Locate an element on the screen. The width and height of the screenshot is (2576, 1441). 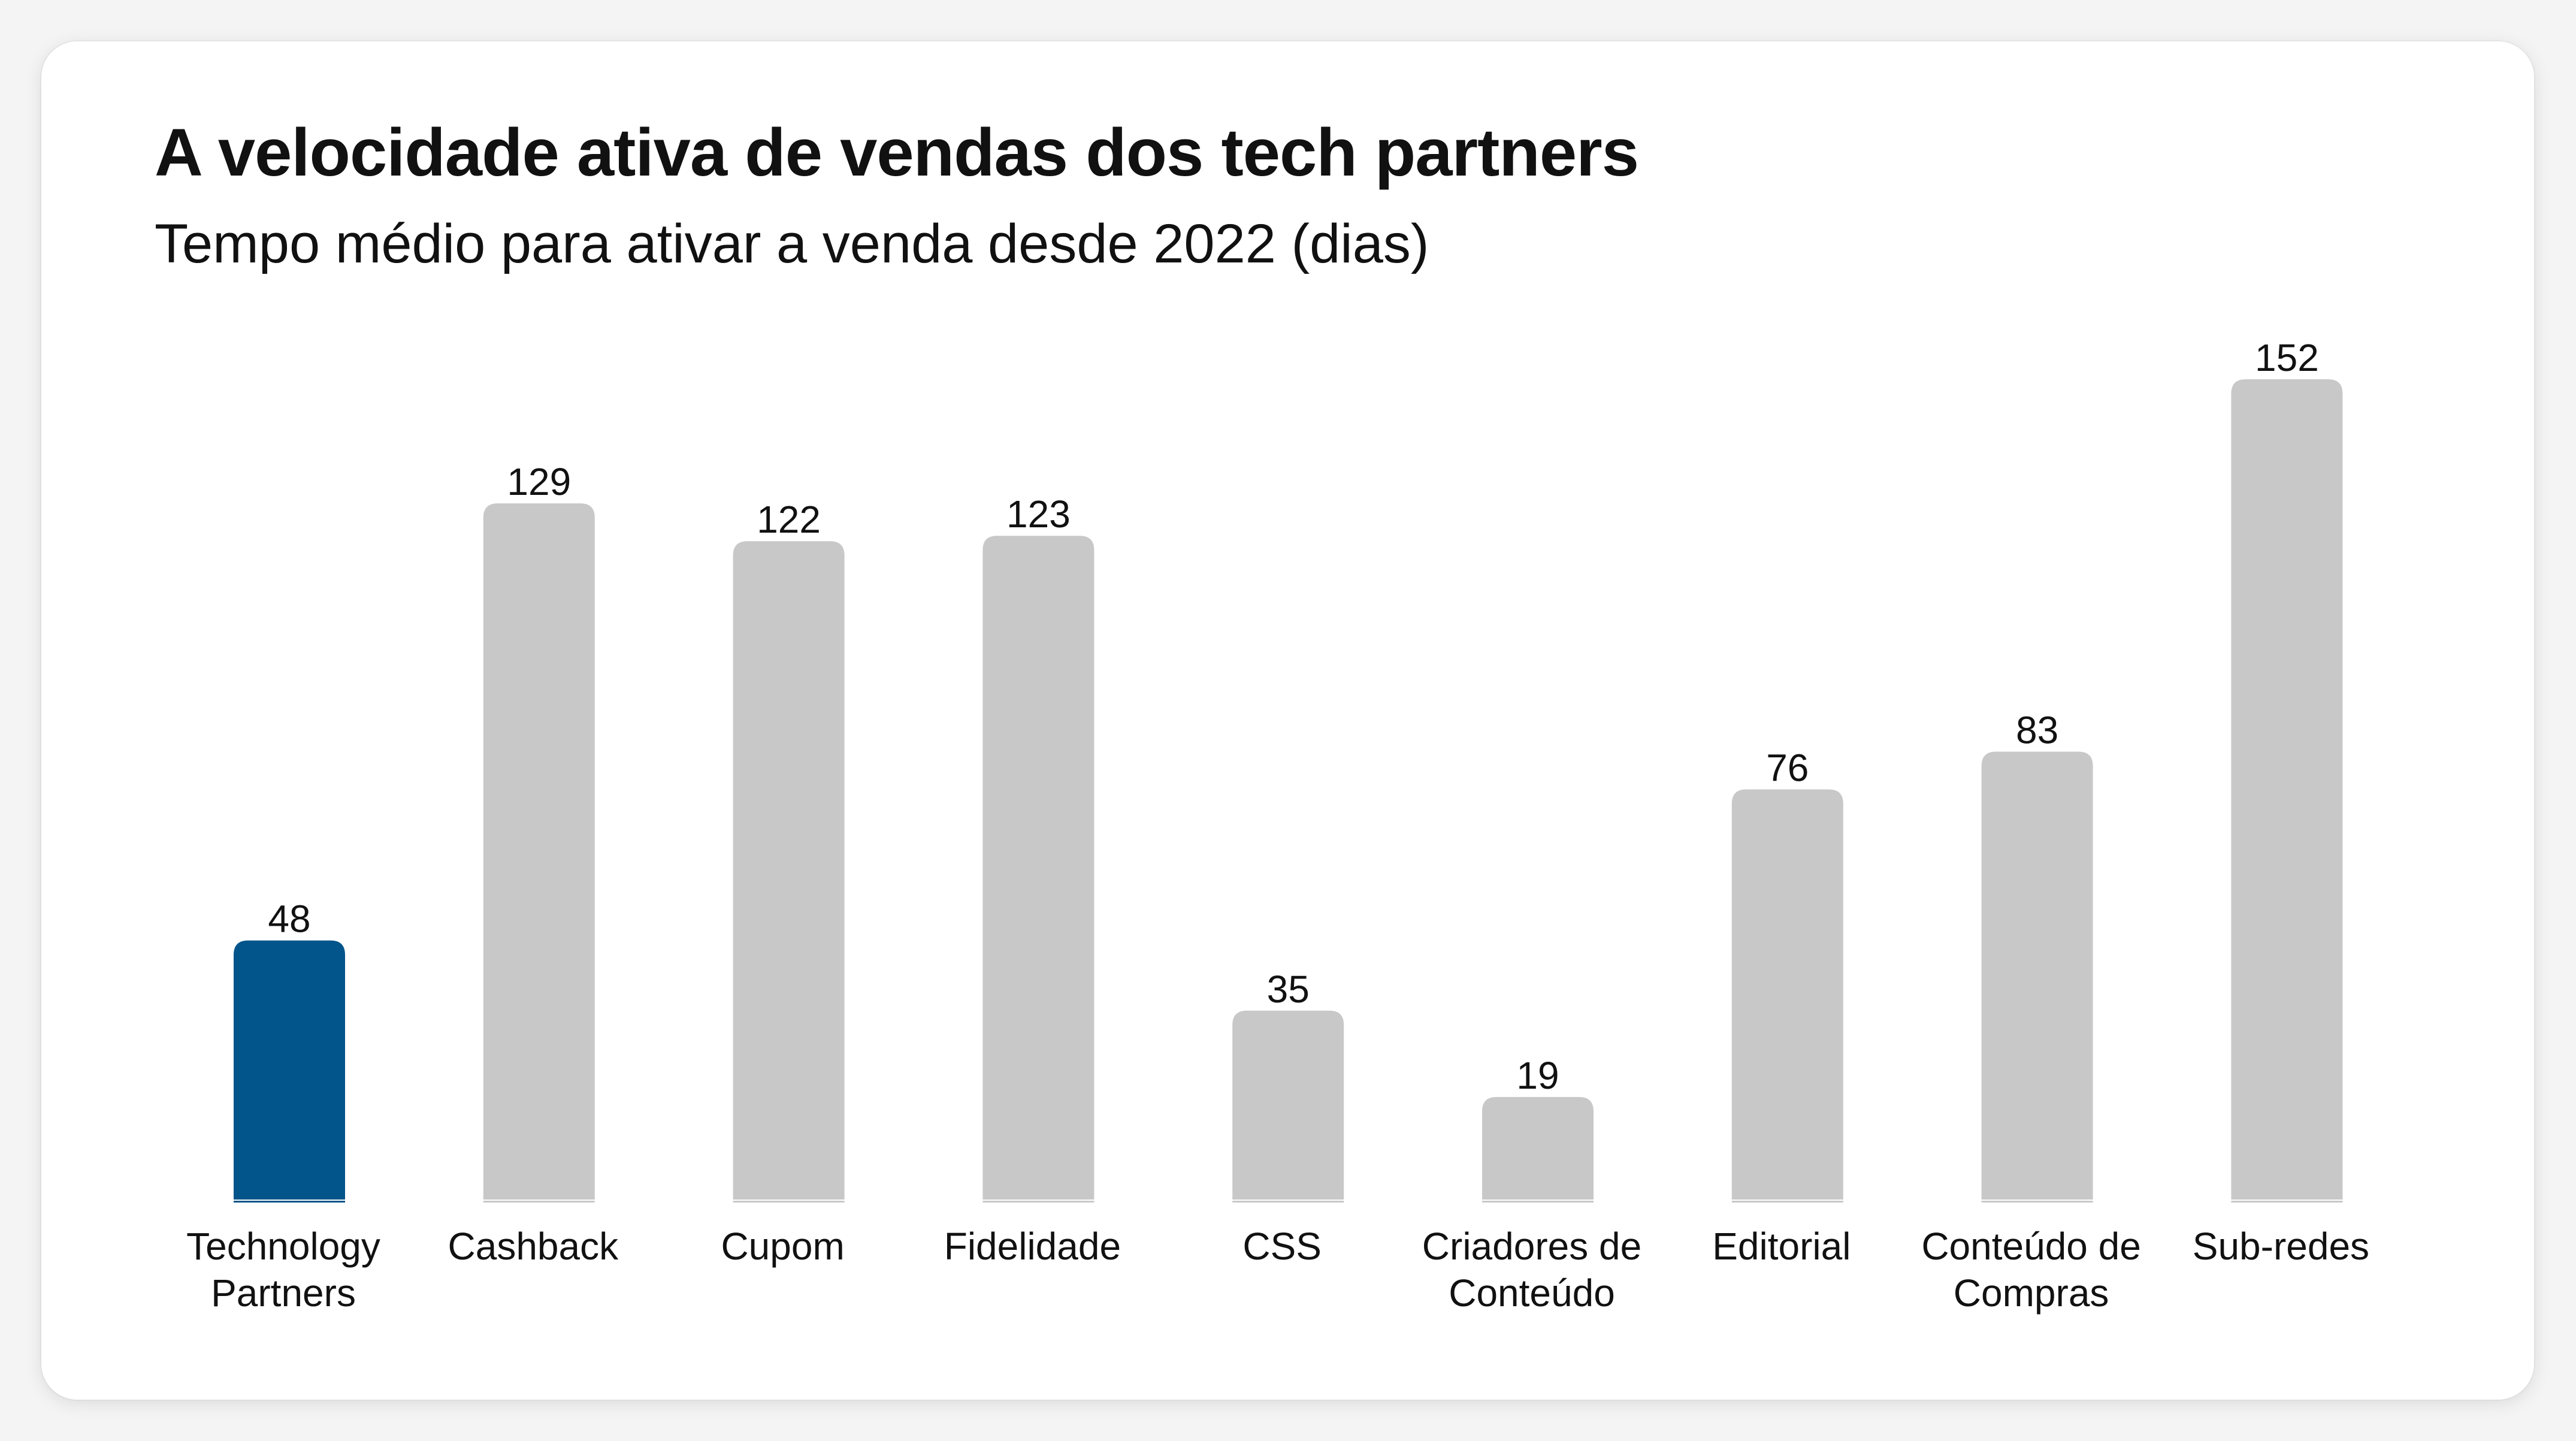
category-label: Cupom is located at coordinates (782, 1246).